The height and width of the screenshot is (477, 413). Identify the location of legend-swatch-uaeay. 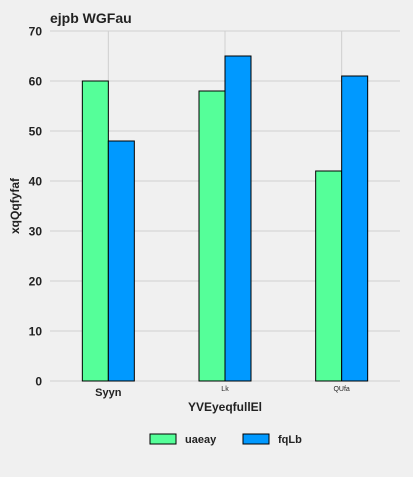
(163, 439).